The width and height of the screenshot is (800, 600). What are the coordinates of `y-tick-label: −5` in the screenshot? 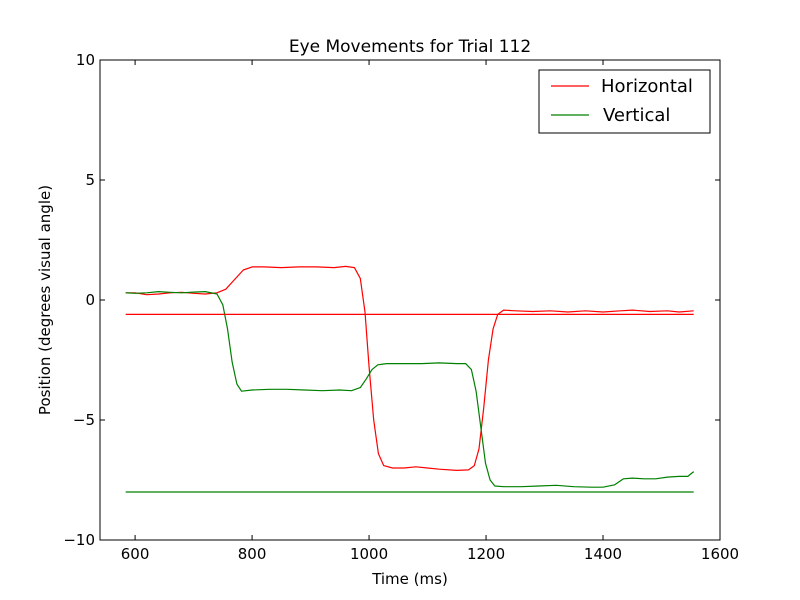 It's located at (84, 420).